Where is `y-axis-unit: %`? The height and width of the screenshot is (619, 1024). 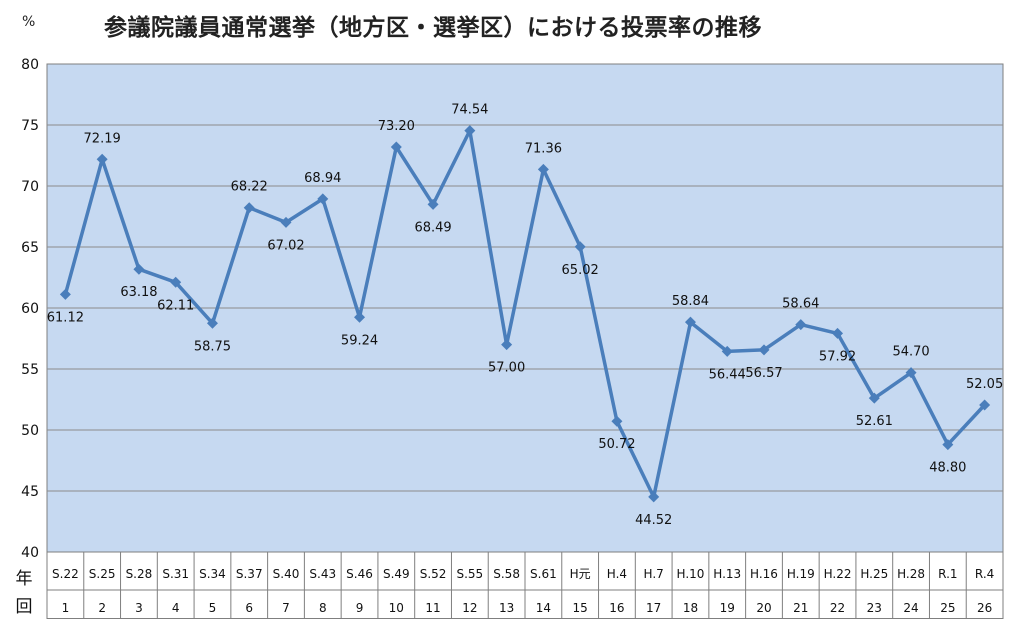 y-axis-unit: % is located at coordinates (29, 22).